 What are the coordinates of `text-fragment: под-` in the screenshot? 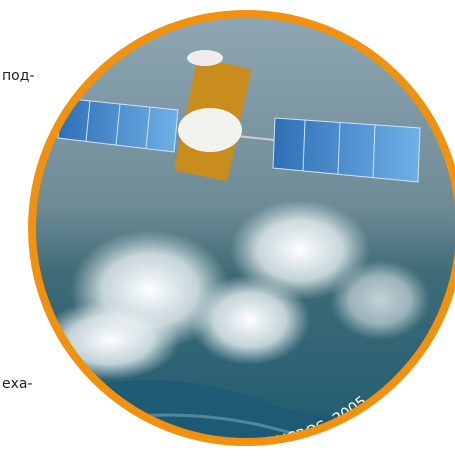 It's located at (18, 76).